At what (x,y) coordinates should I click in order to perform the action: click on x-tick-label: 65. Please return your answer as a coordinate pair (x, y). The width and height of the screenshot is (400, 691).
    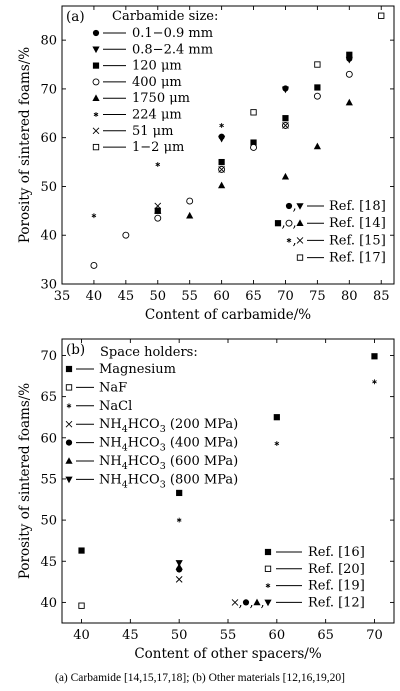
    Looking at the image, I should click on (325, 635).